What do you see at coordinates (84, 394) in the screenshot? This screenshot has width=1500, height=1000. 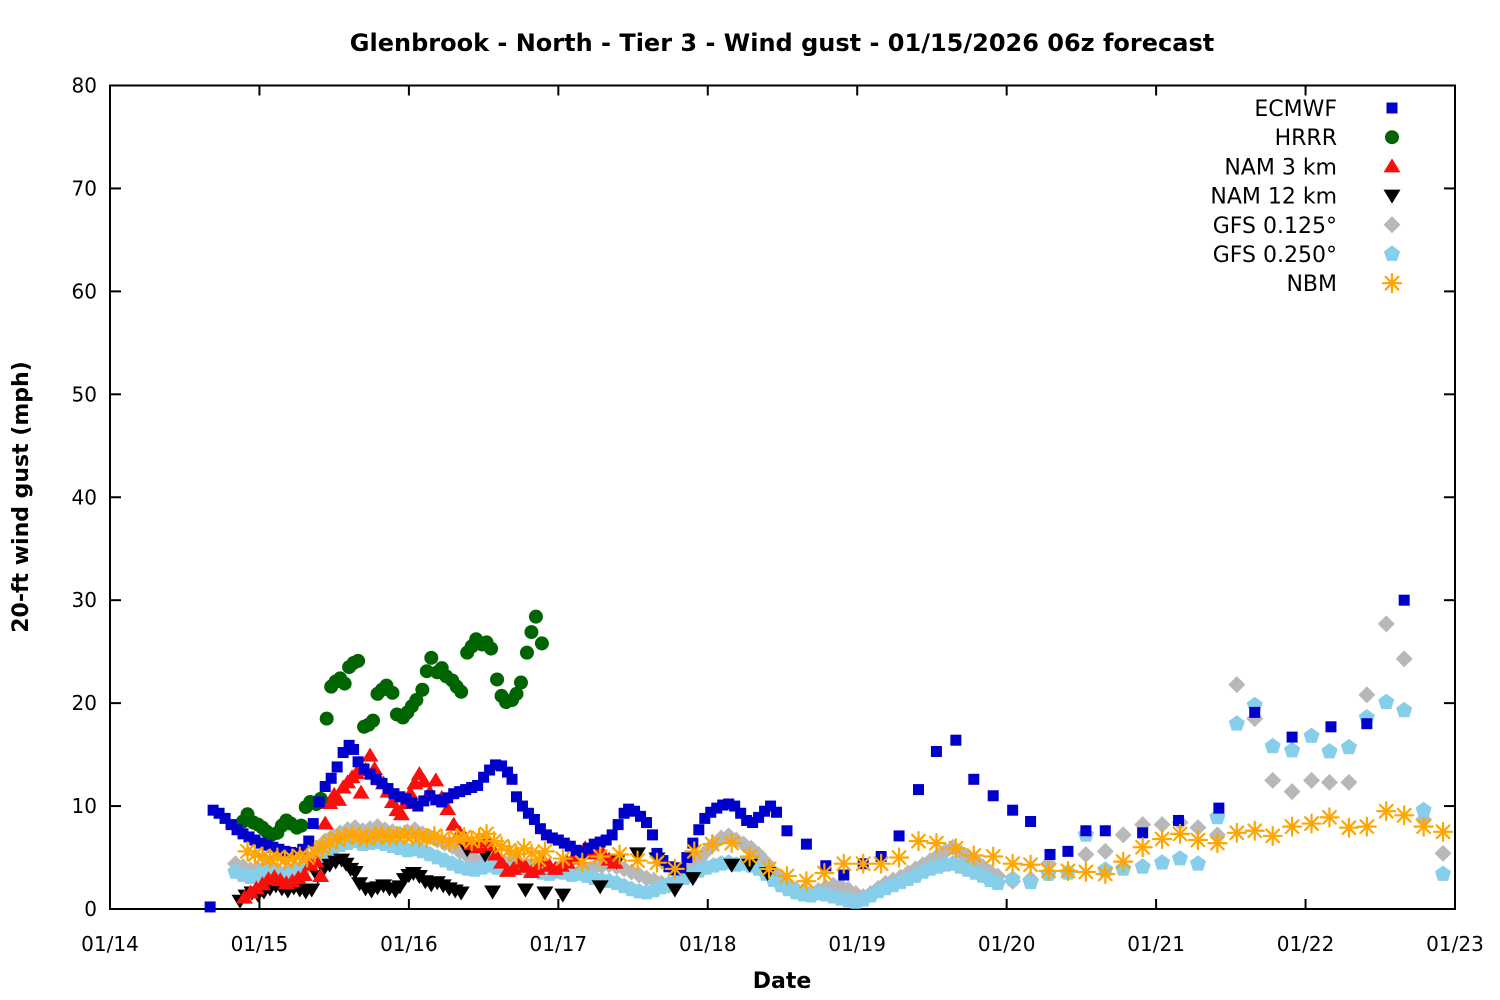 I see `y-tick-label: 50` at bounding box center [84, 394].